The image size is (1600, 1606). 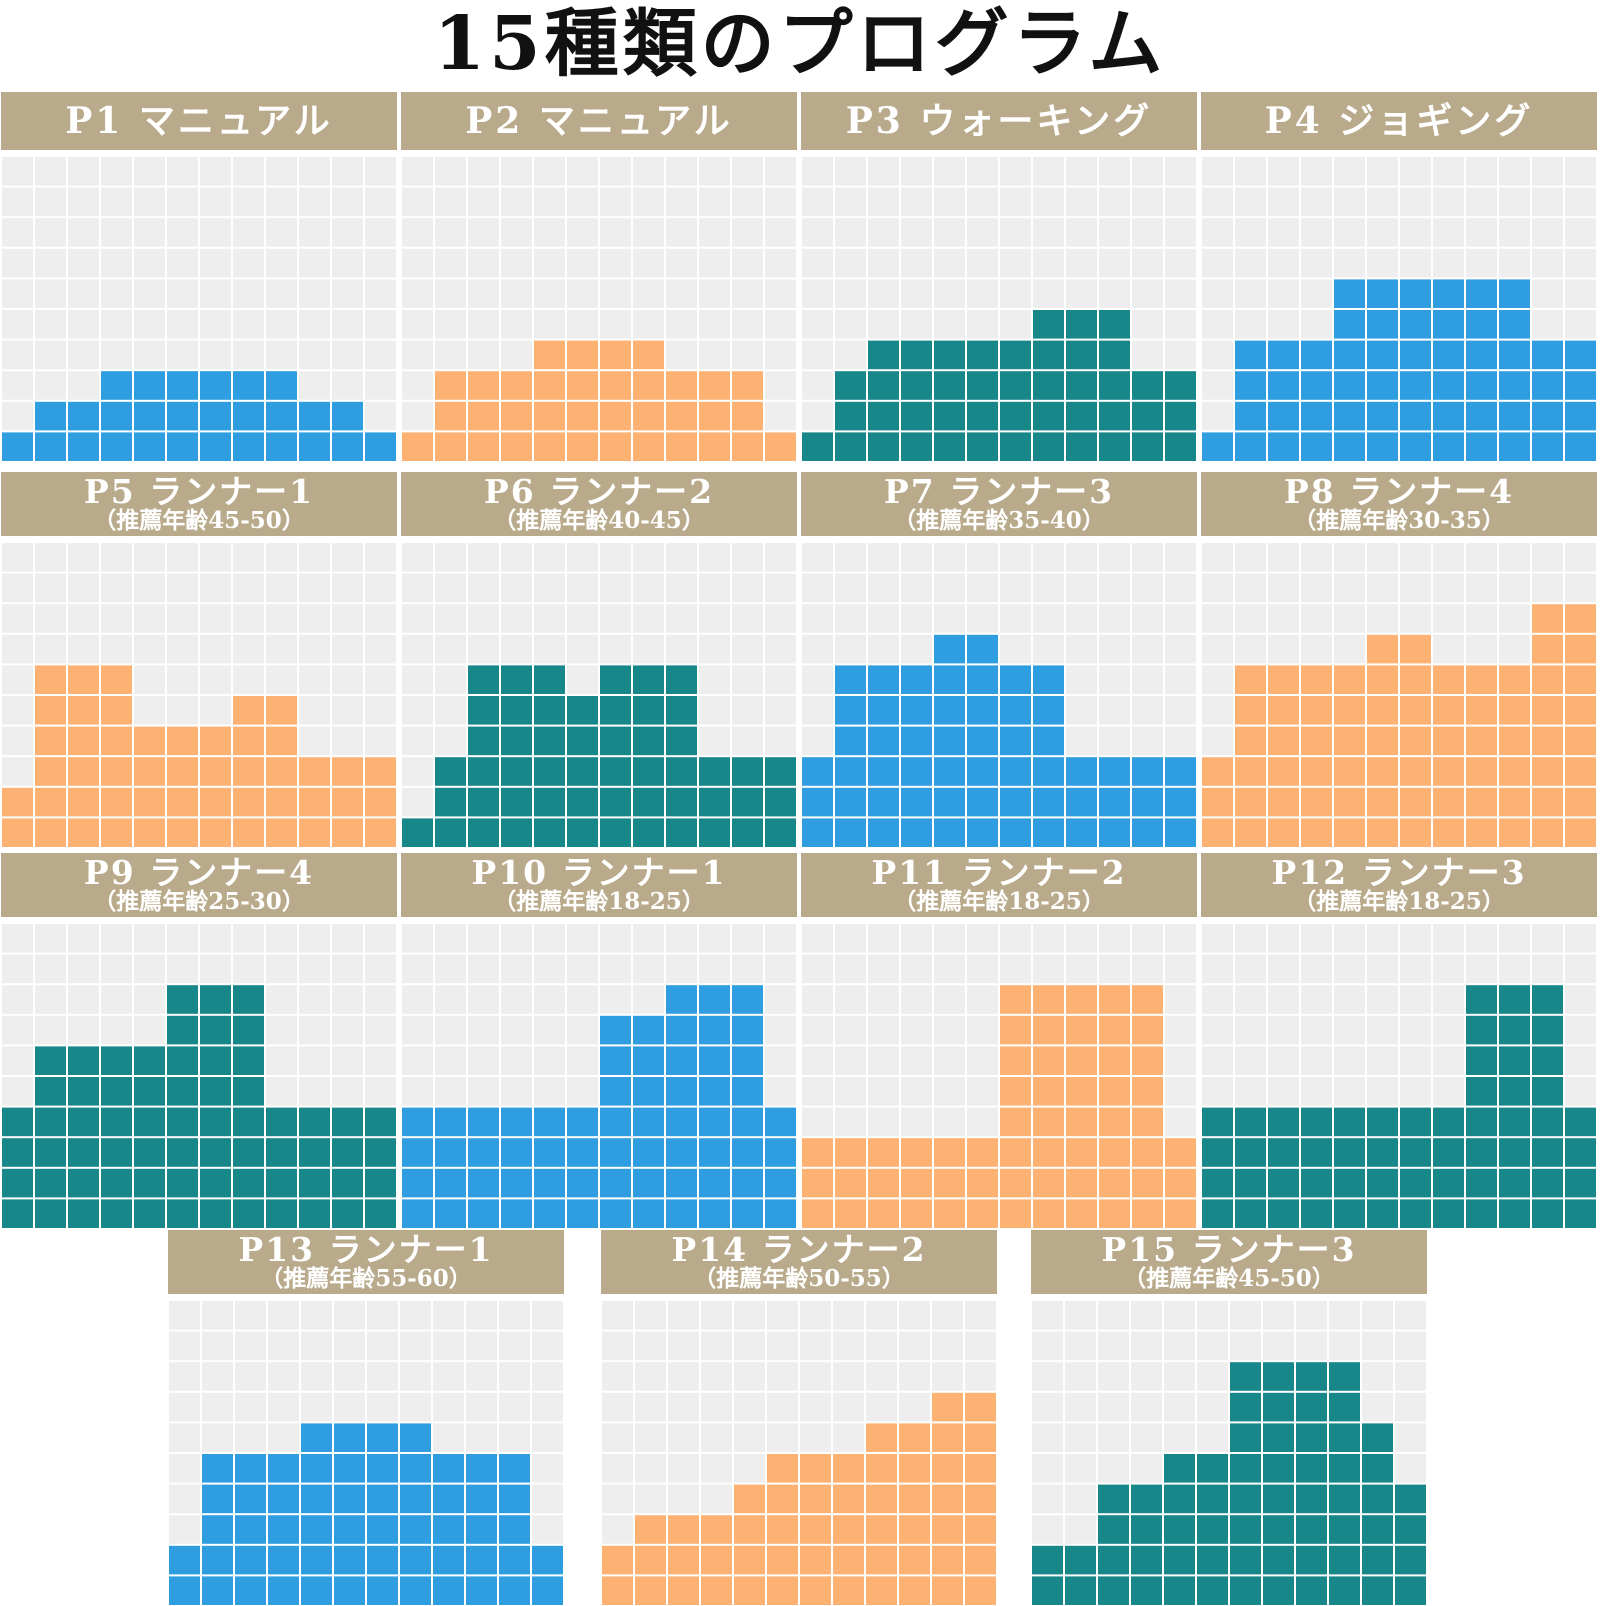 What do you see at coordinates (599, 491) in the screenshot?
I see `program-name: P6 ランナー2` at bounding box center [599, 491].